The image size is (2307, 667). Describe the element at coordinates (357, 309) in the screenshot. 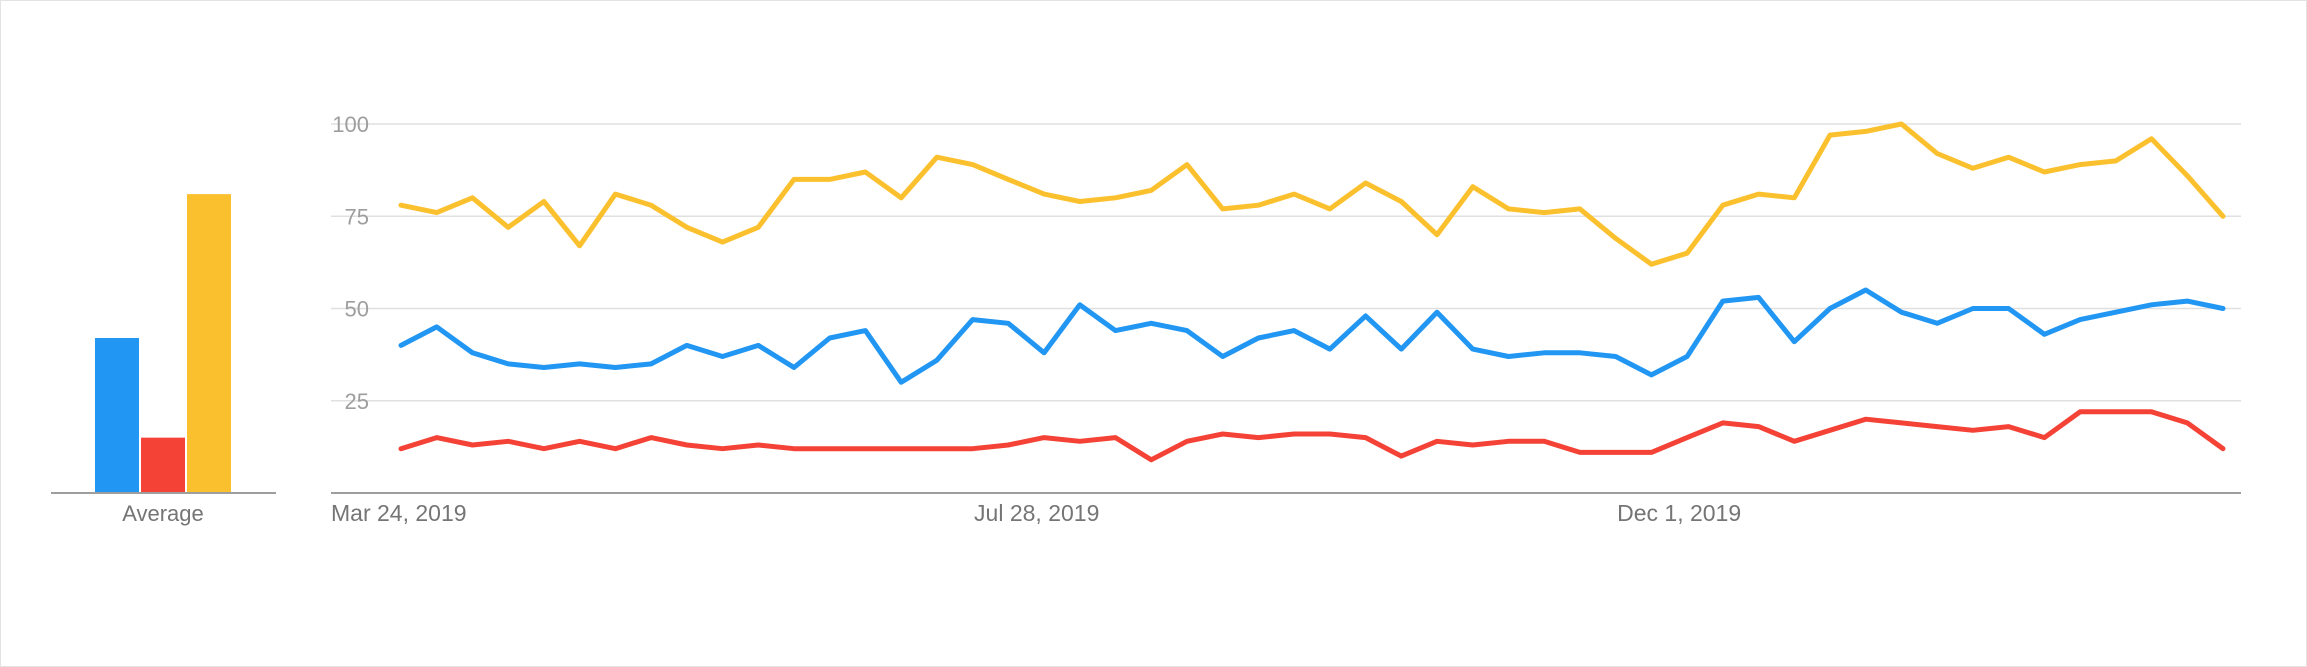

I see `y-tick-label: 50` at that location.